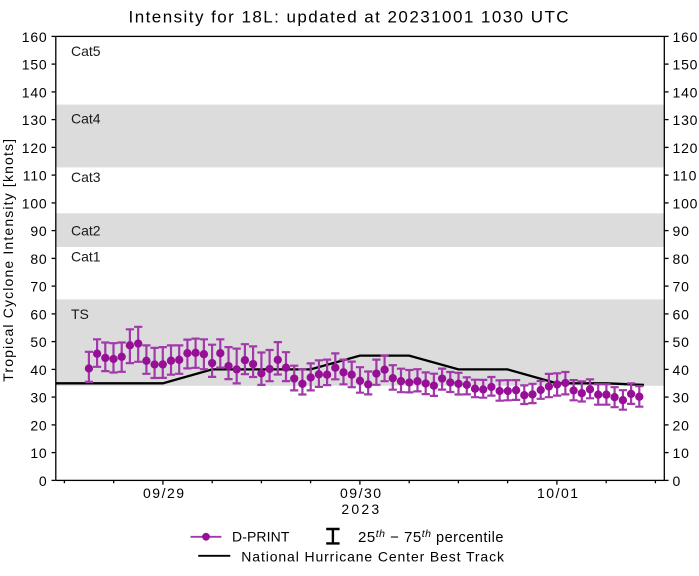  What do you see at coordinates (361, 509) in the screenshot?
I see `svg-text: 2023` at bounding box center [361, 509].